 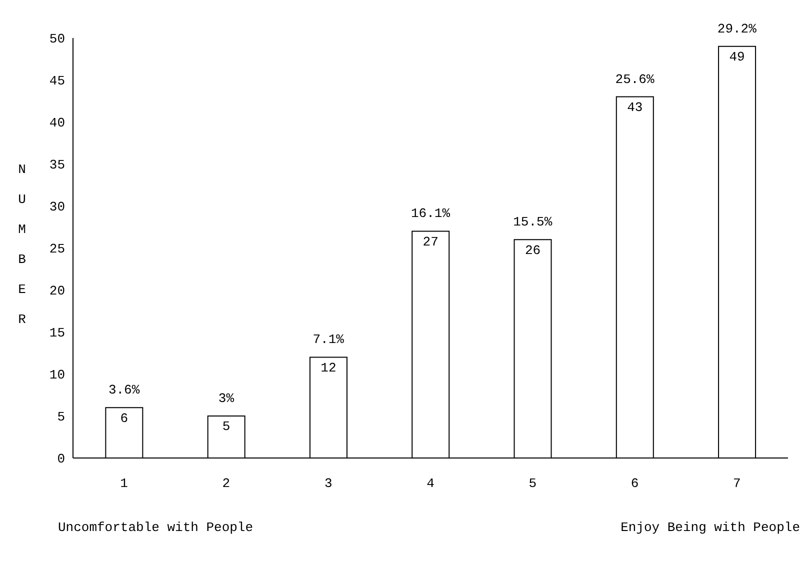 What do you see at coordinates (57, 249) in the screenshot?
I see `y-tick-label: 25` at bounding box center [57, 249].